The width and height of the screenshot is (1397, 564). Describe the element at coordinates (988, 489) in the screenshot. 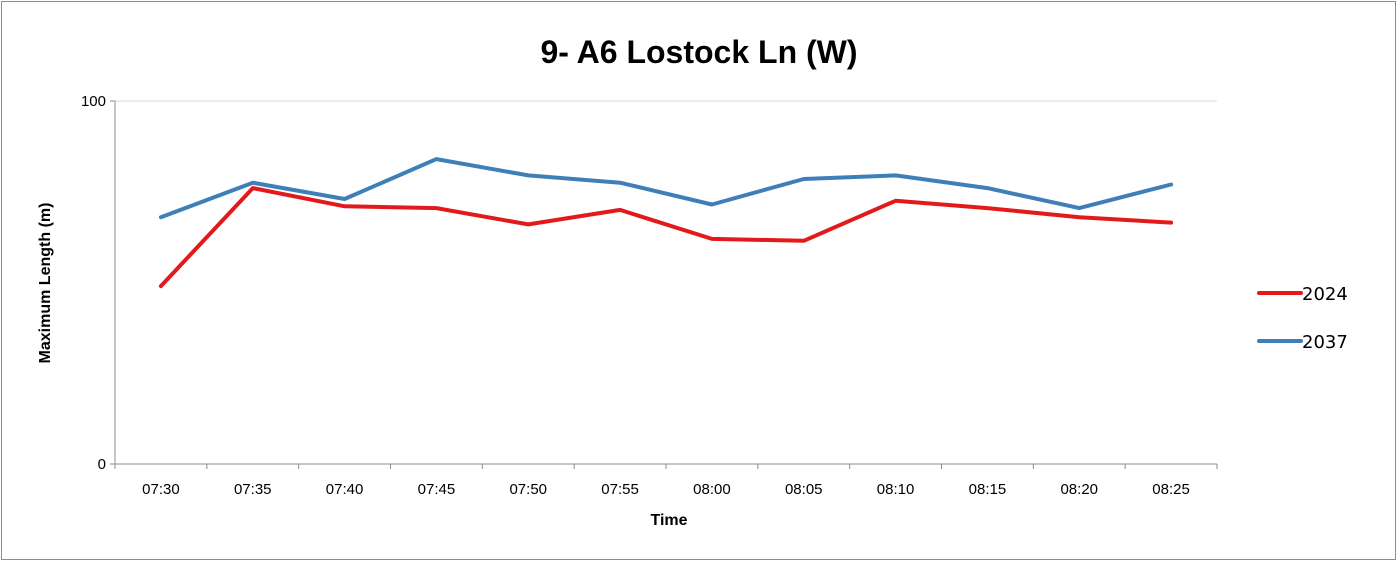

I see `x-tick-label: 08:15` at that location.